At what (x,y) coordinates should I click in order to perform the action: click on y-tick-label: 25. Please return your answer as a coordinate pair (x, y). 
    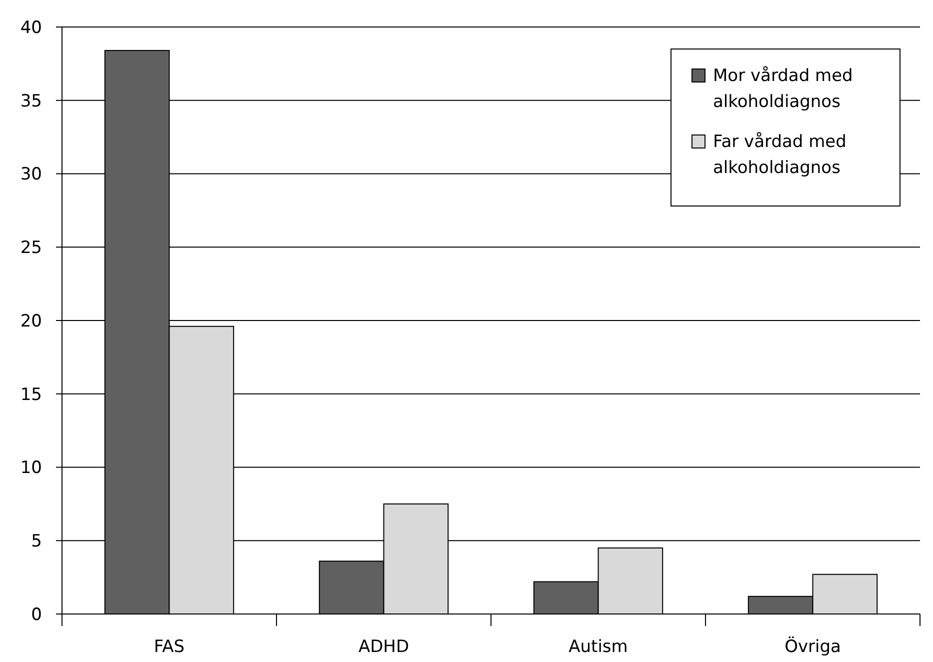
    Looking at the image, I should click on (31, 248).